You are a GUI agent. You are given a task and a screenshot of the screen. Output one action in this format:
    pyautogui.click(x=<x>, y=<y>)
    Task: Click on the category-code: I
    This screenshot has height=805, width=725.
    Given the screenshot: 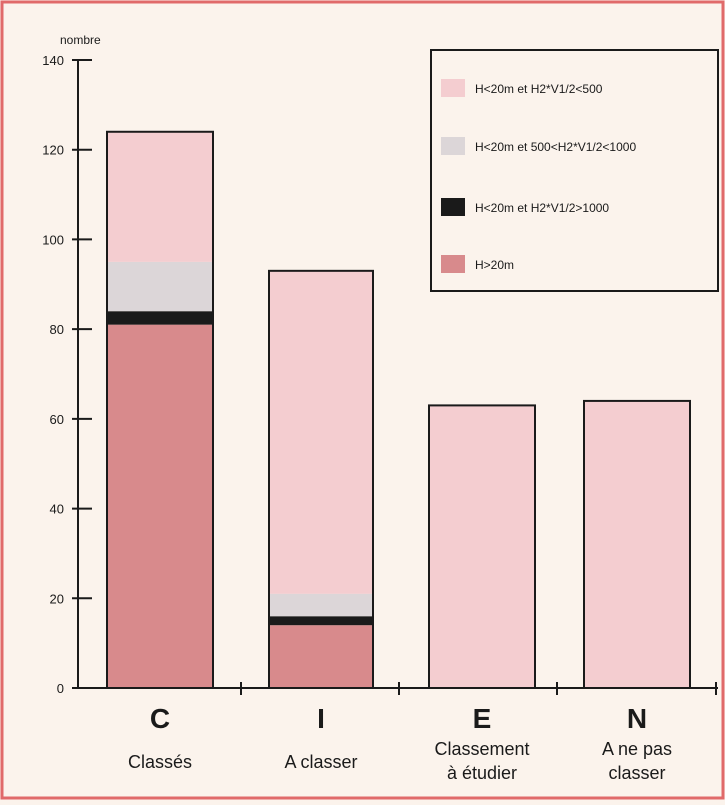 What is the action you would take?
    pyautogui.click(x=321, y=718)
    